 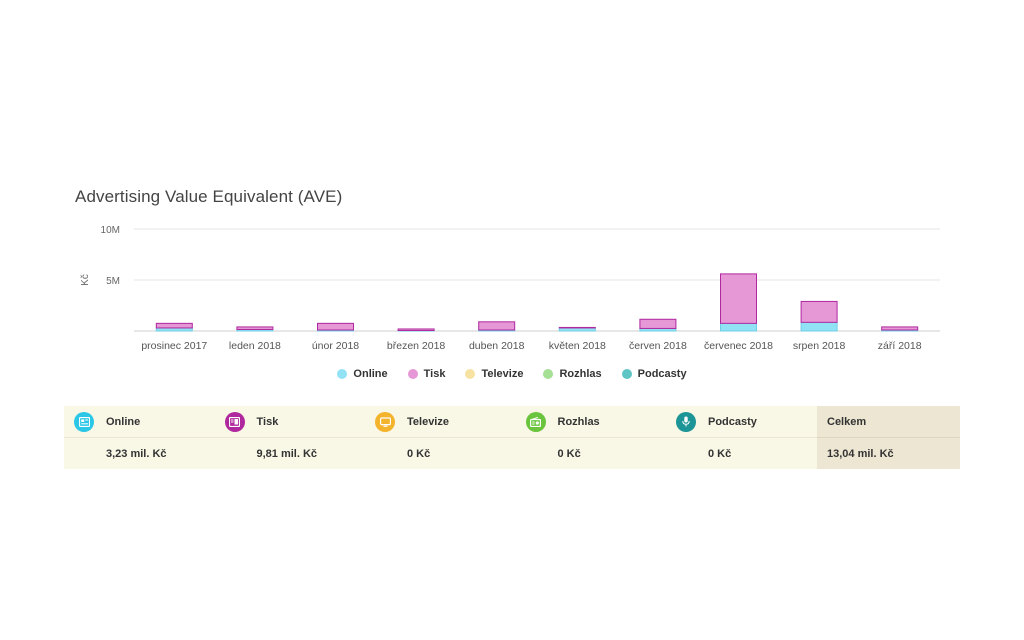 What do you see at coordinates (287, 453) in the screenshot?
I see `summary-value-tisk: 9,81 mil. Kč` at bounding box center [287, 453].